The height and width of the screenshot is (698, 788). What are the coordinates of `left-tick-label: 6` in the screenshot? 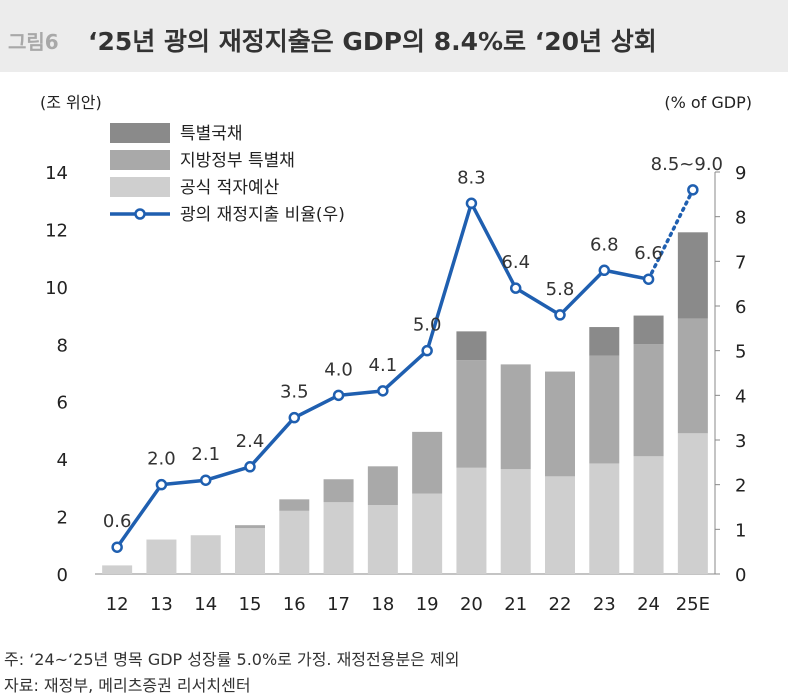 It's located at (62, 403).